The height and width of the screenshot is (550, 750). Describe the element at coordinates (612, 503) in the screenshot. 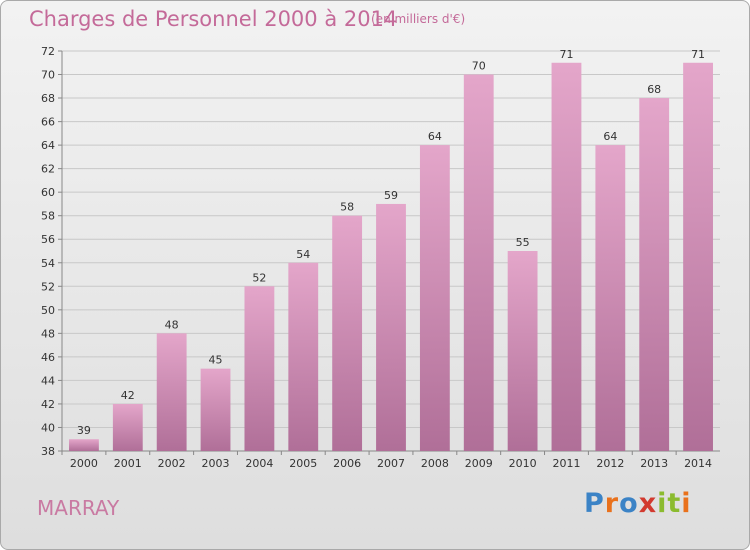

I see `logo-letter: r` at that location.